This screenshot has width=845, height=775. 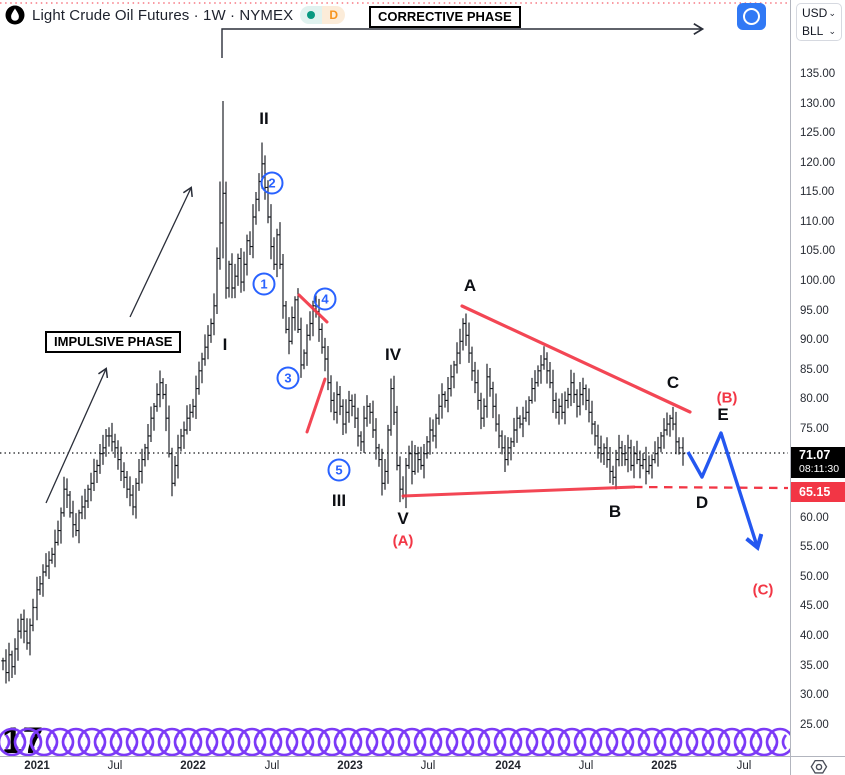 I want to click on wave-label-b: (B), so click(x=727, y=398).